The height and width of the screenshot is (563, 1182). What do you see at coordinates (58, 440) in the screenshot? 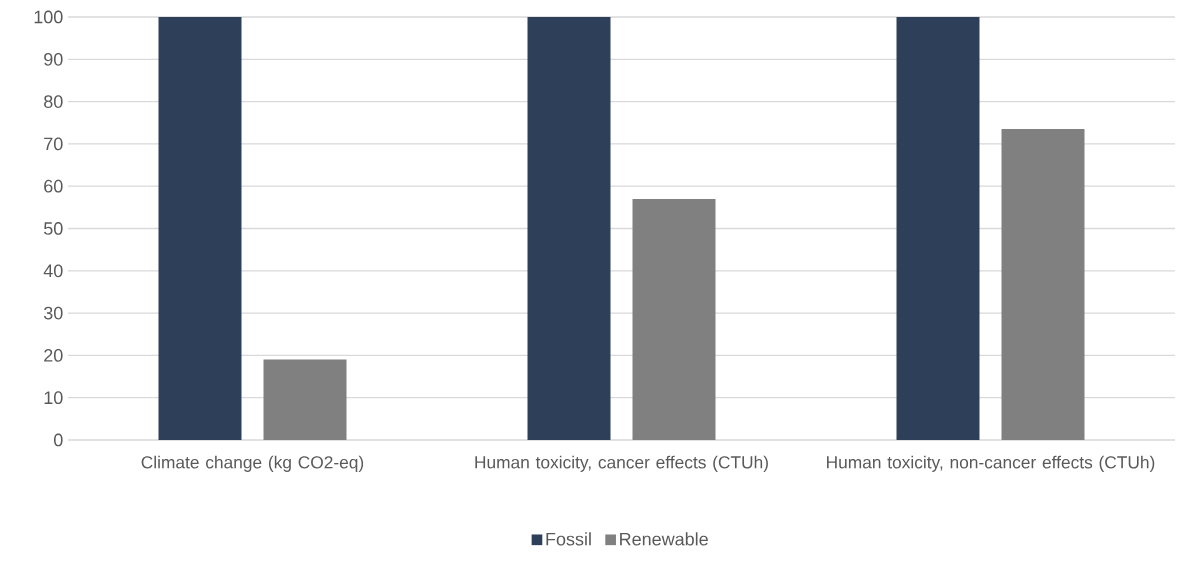
I see `y-tick-label: 0` at bounding box center [58, 440].